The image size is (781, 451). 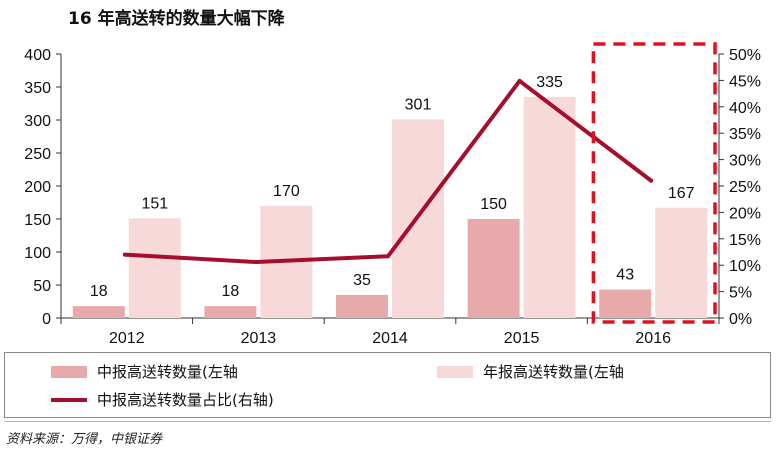 What do you see at coordinates (745, 55) in the screenshot?
I see `right-axis-tick-label: 50%` at bounding box center [745, 55].